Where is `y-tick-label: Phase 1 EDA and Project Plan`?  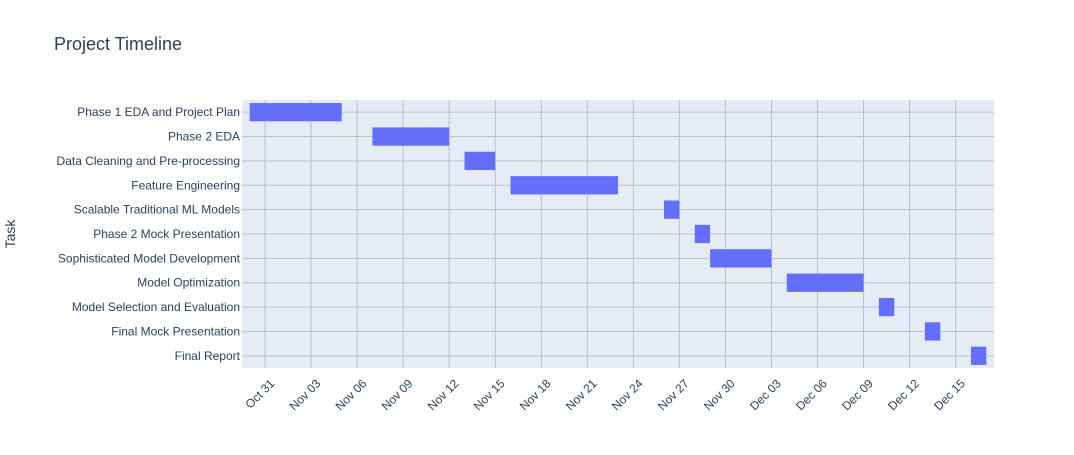 y-tick-label: Phase 1 EDA and Project Plan is located at coordinates (158, 112).